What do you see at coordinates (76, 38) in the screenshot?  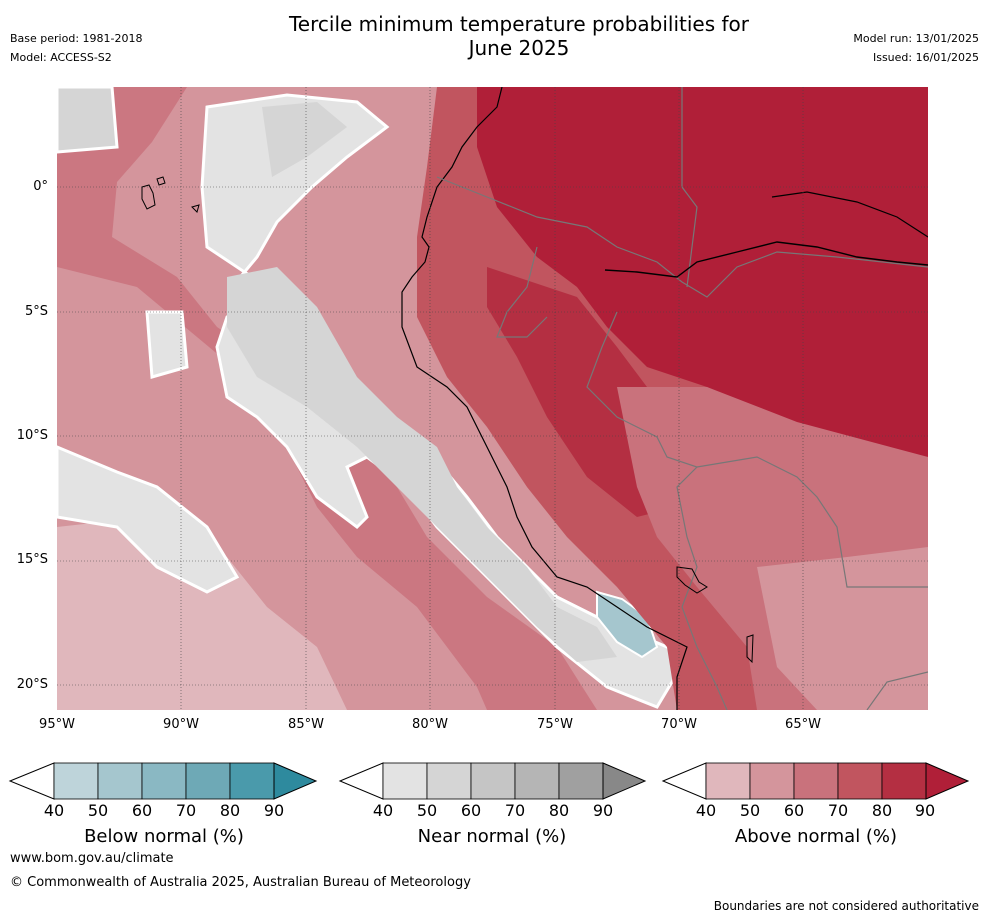 I see `base-period: Base period: 1981-2018` at bounding box center [76, 38].